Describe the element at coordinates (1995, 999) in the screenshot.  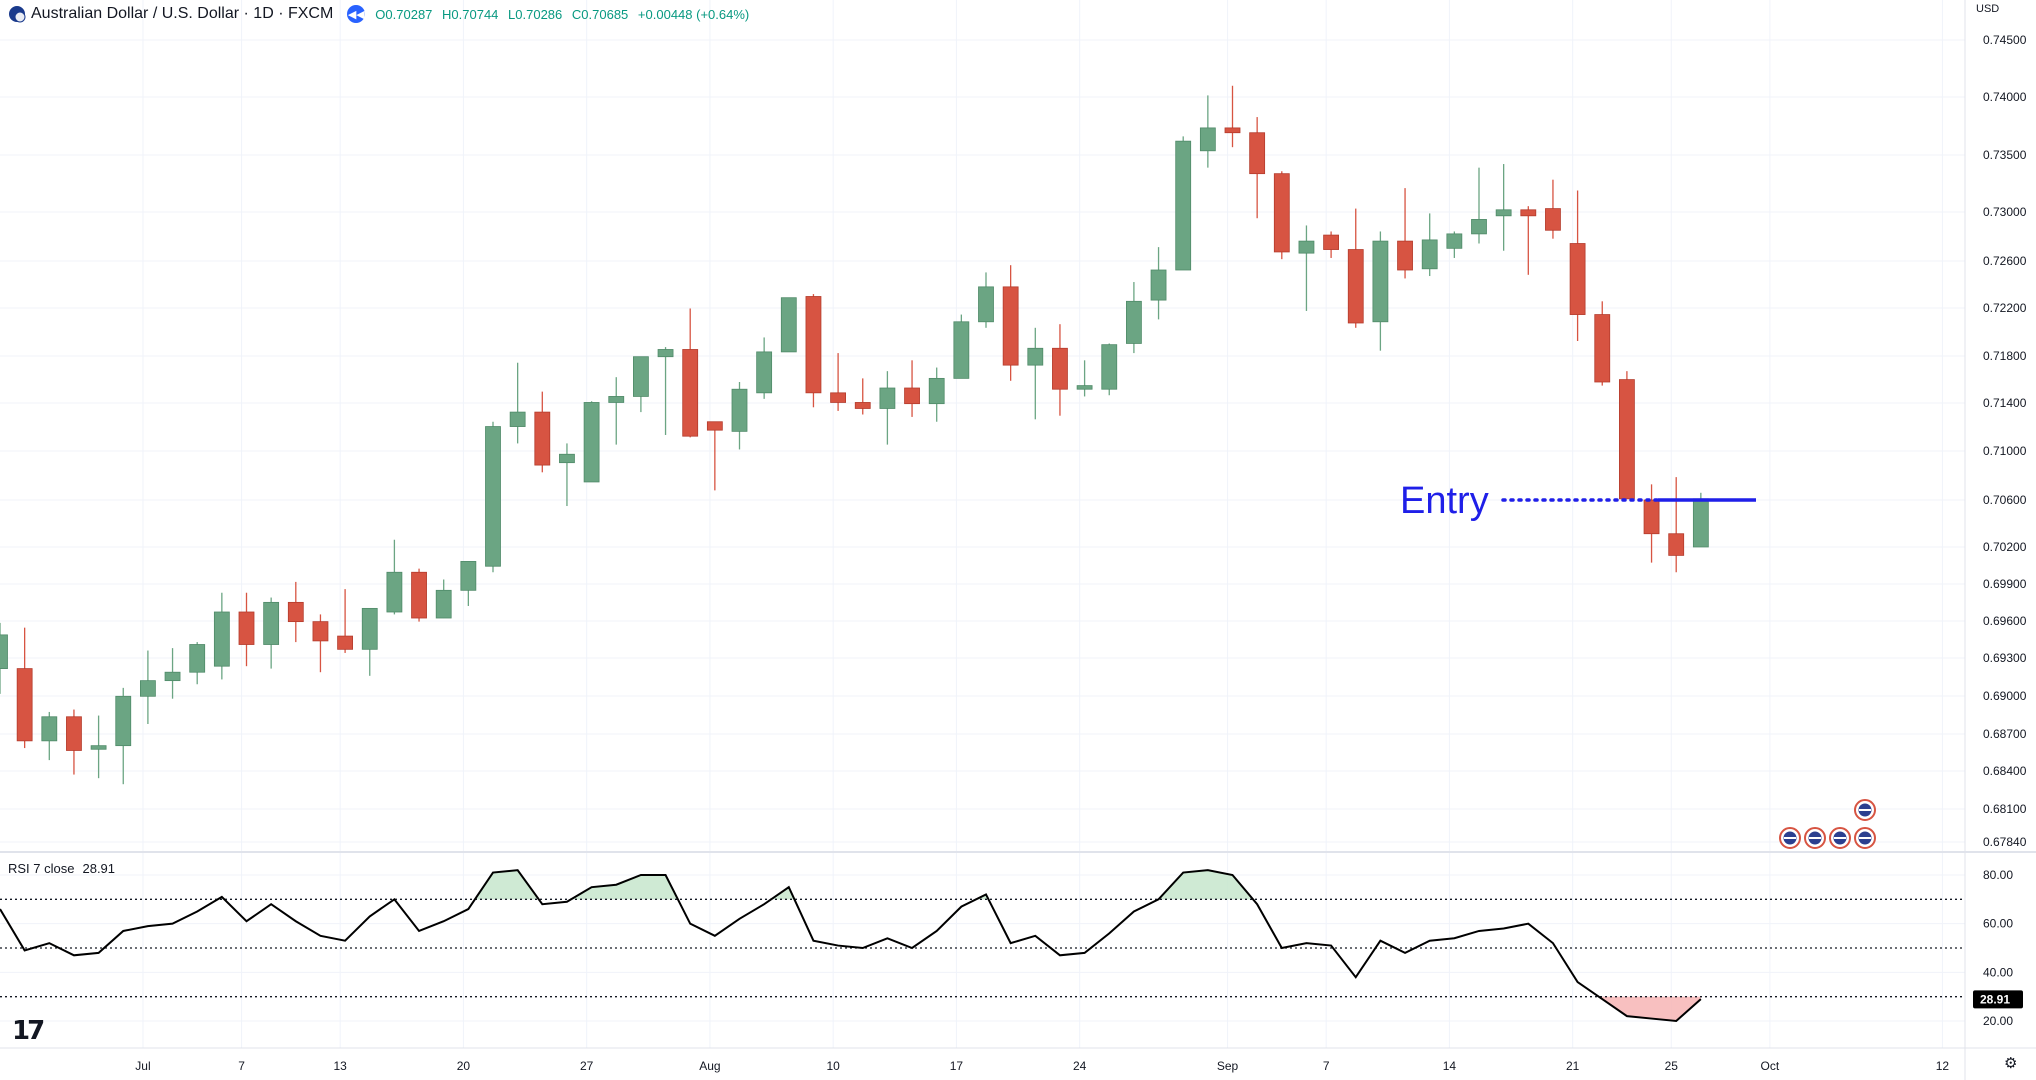
I see `rsi-value-text: 28.91` at that location.